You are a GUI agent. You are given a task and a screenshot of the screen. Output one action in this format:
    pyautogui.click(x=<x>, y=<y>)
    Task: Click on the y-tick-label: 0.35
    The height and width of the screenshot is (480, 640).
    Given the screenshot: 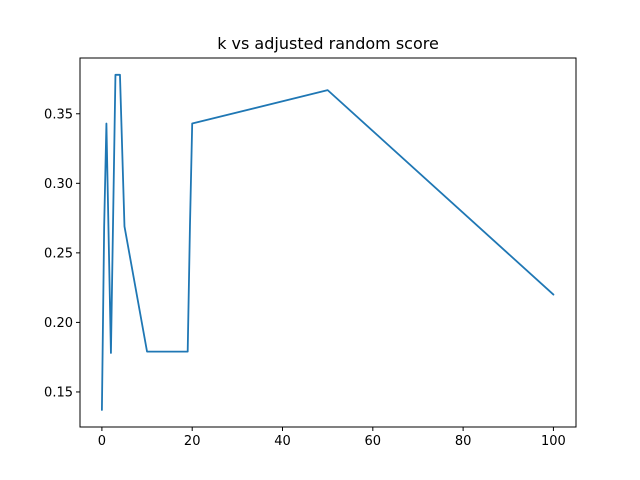 What is the action you would take?
    pyautogui.click(x=58, y=114)
    